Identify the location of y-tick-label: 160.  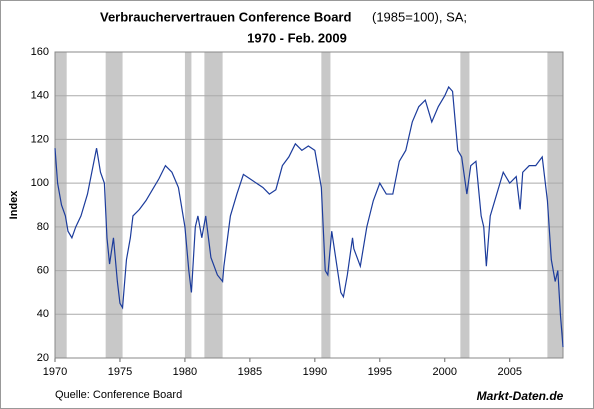
(40, 52).